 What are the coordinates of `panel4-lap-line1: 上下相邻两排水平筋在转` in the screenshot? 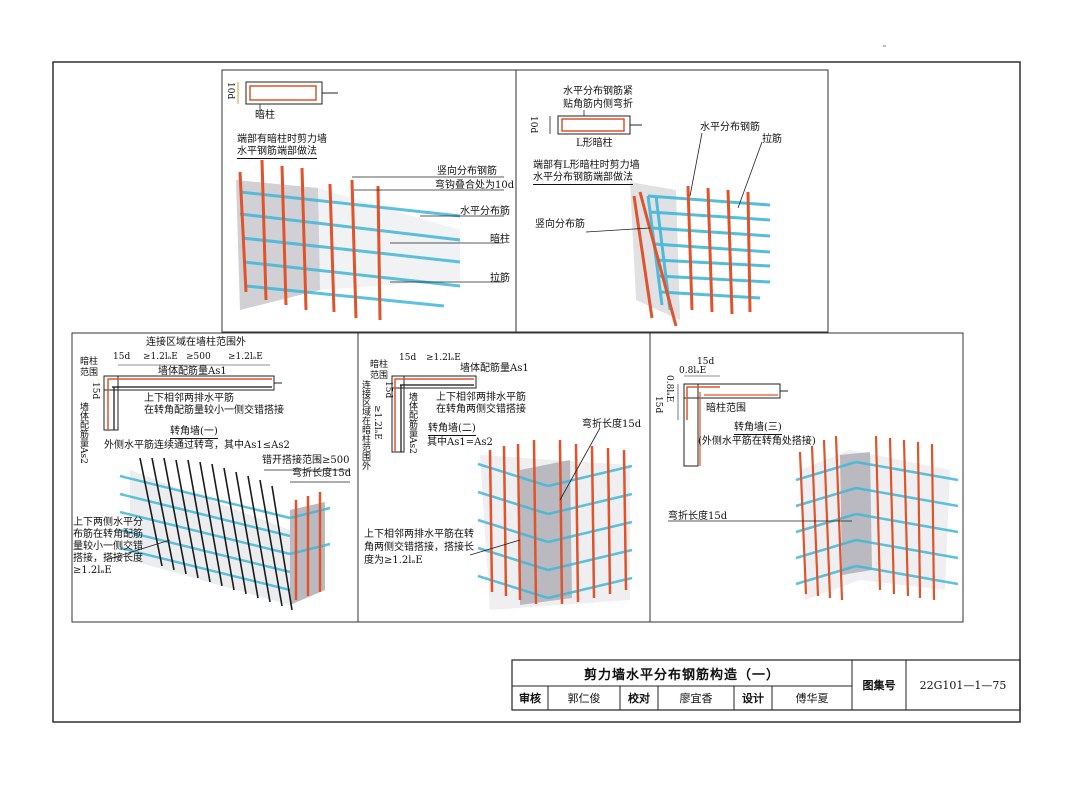 It's located at (419, 534).